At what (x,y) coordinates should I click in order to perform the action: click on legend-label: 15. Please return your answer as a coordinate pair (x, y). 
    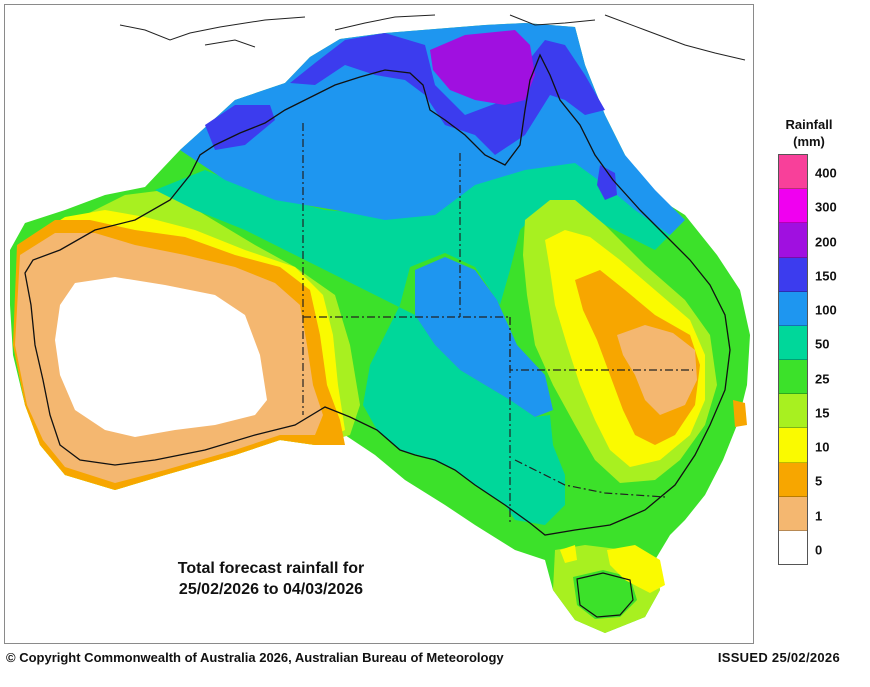
    Looking at the image, I should click on (822, 413).